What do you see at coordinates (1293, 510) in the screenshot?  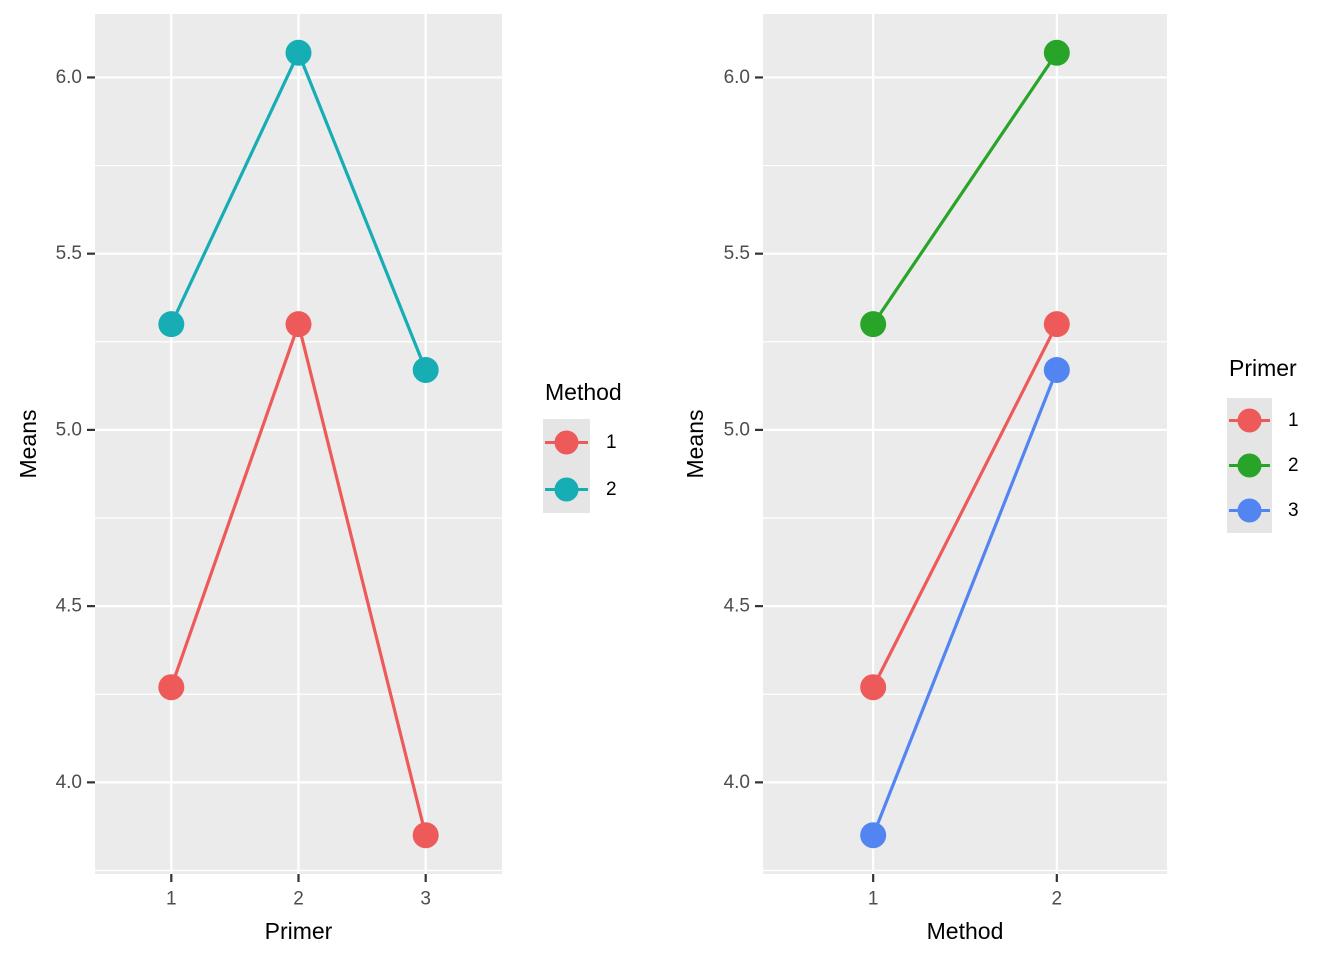 I see `legend-label: 3` at bounding box center [1293, 510].